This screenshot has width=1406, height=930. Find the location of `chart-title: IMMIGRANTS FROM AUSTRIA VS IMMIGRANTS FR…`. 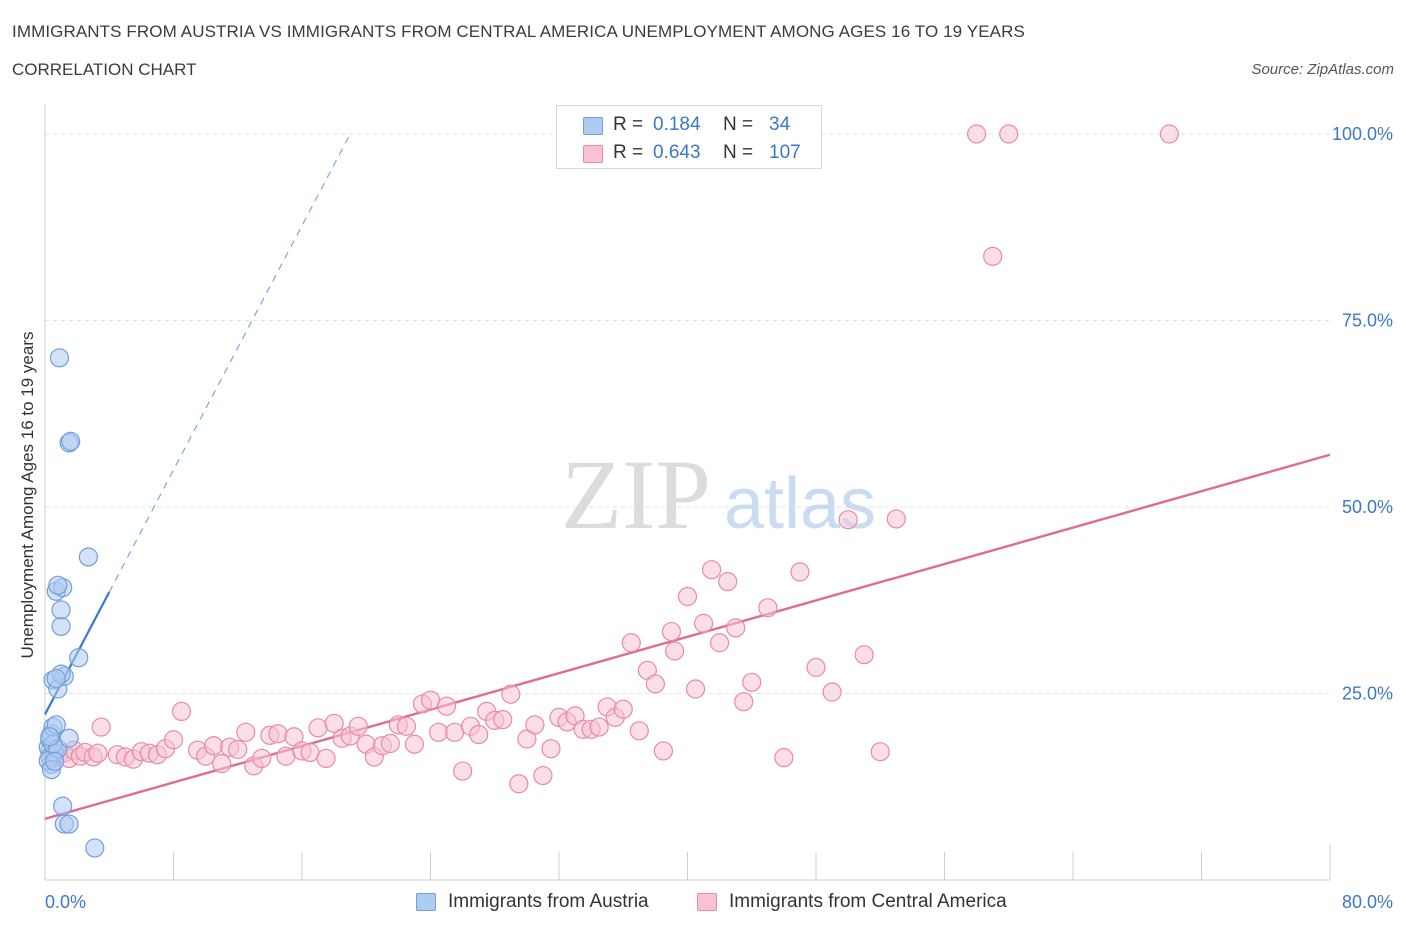

chart-title: IMMIGRANTS FROM AUSTRIA VS IMMIGRANTS FR… is located at coordinates (518, 31).